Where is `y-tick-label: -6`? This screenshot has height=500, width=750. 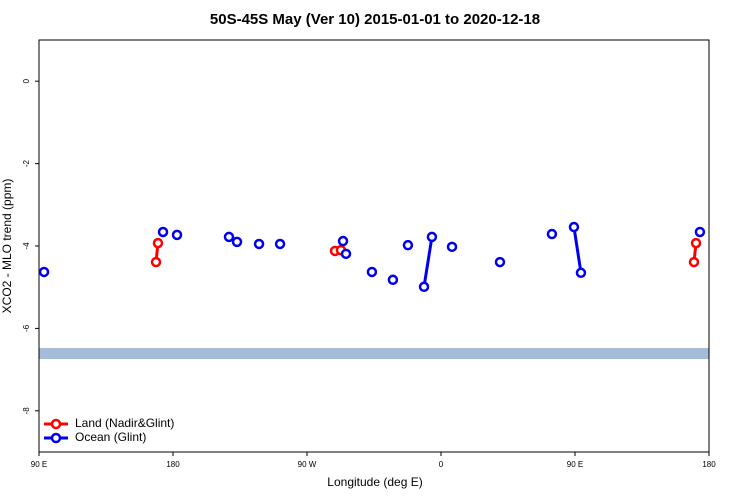
y-tick-label: -6 is located at coordinates (26, 328).